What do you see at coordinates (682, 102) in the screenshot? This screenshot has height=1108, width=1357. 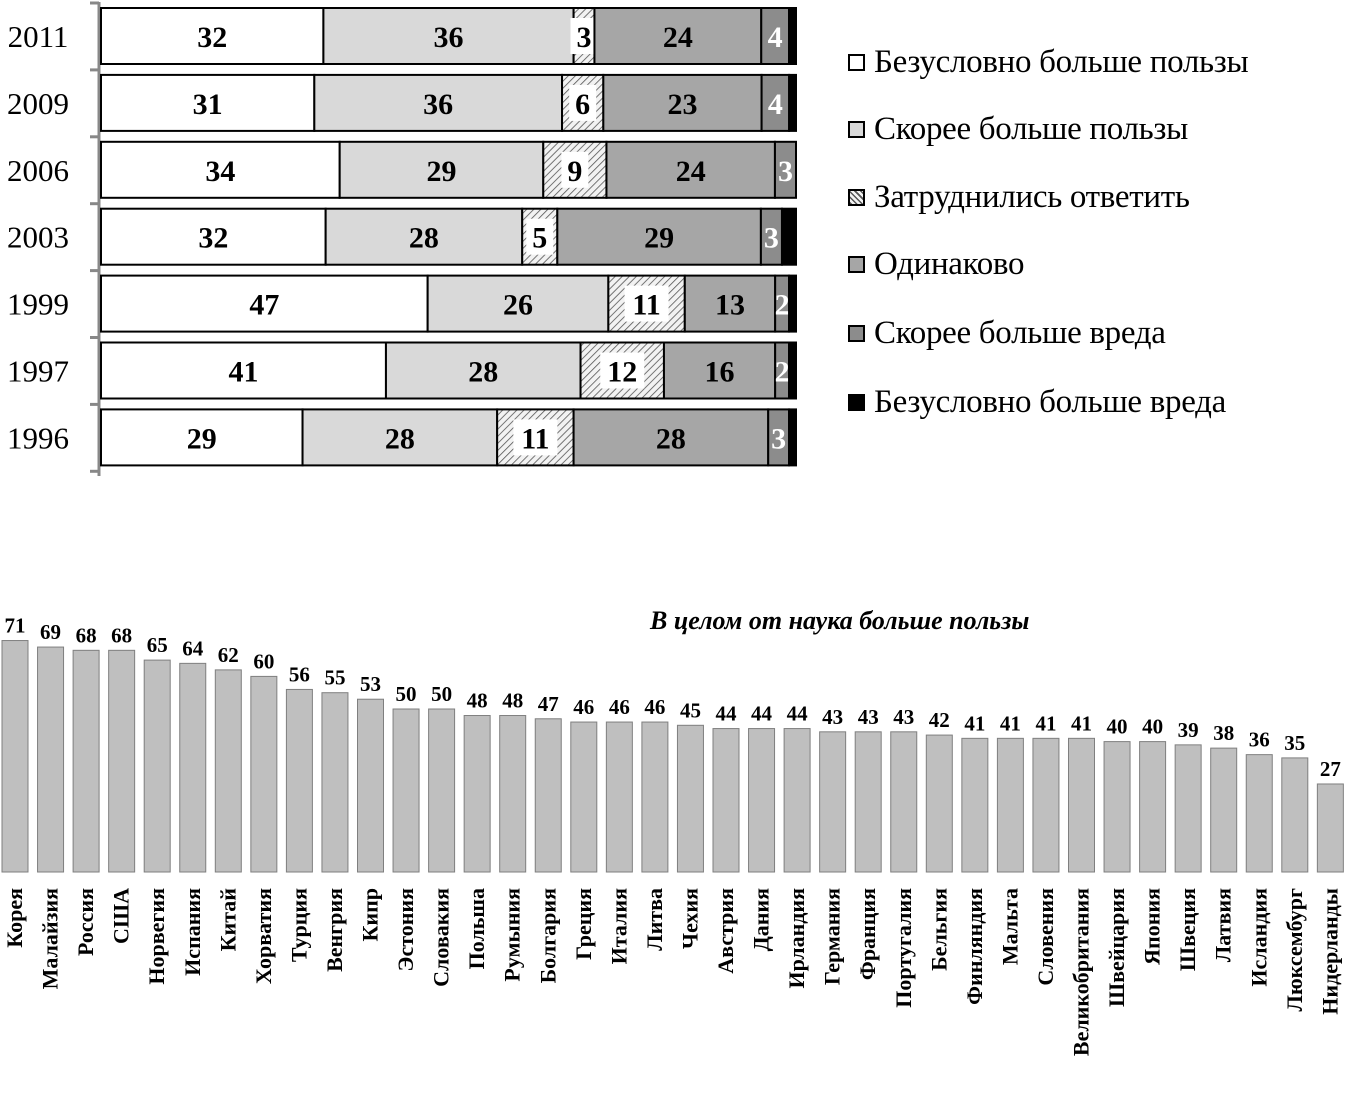 I see `bar-segment-2009-equal` at bounding box center [682, 102].